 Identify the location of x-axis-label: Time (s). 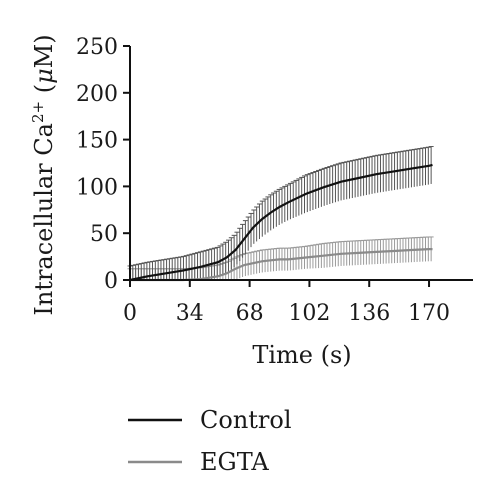
(301, 355).